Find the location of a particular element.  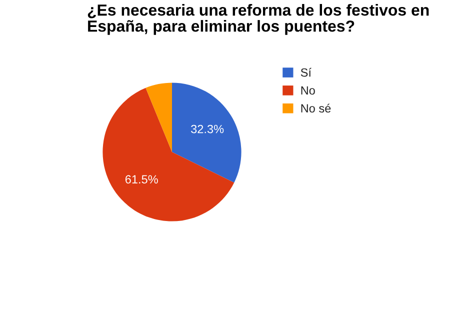

data-label: 61.5% is located at coordinates (141, 179).